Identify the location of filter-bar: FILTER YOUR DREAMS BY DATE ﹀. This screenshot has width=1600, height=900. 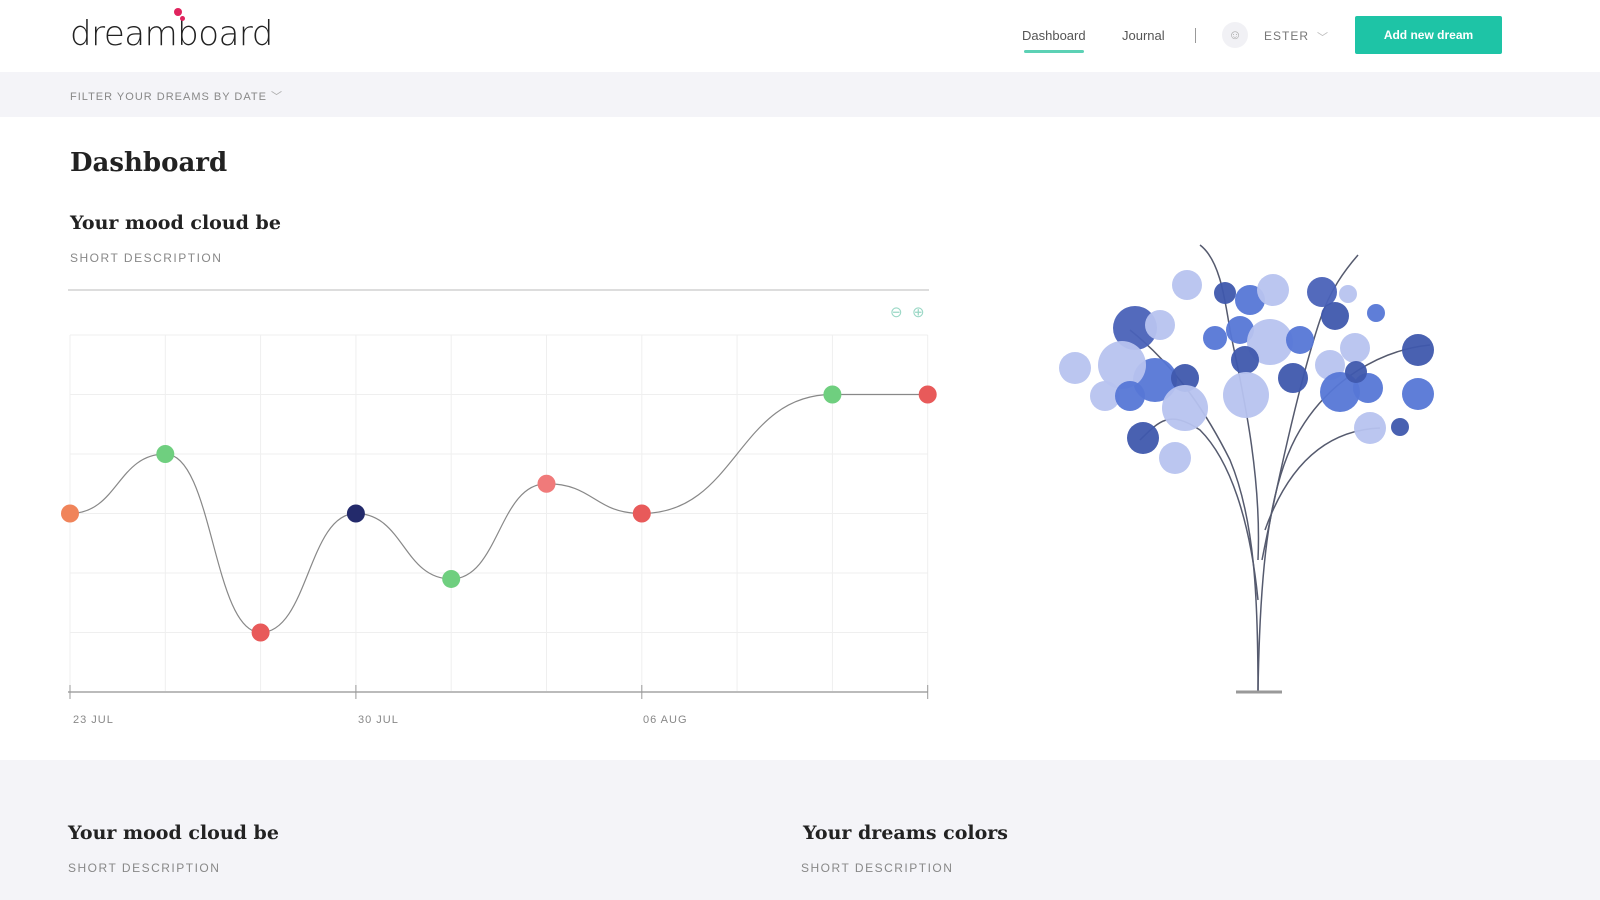
(800, 94).